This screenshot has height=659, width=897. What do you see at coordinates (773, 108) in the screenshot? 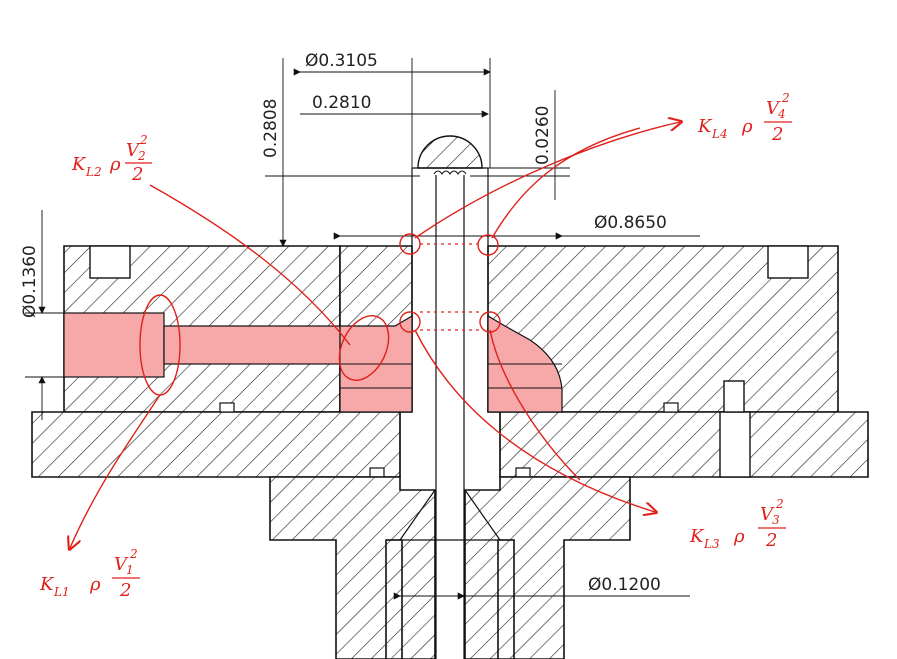
I see `kl4-num: V` at bounding box center [773, 108].